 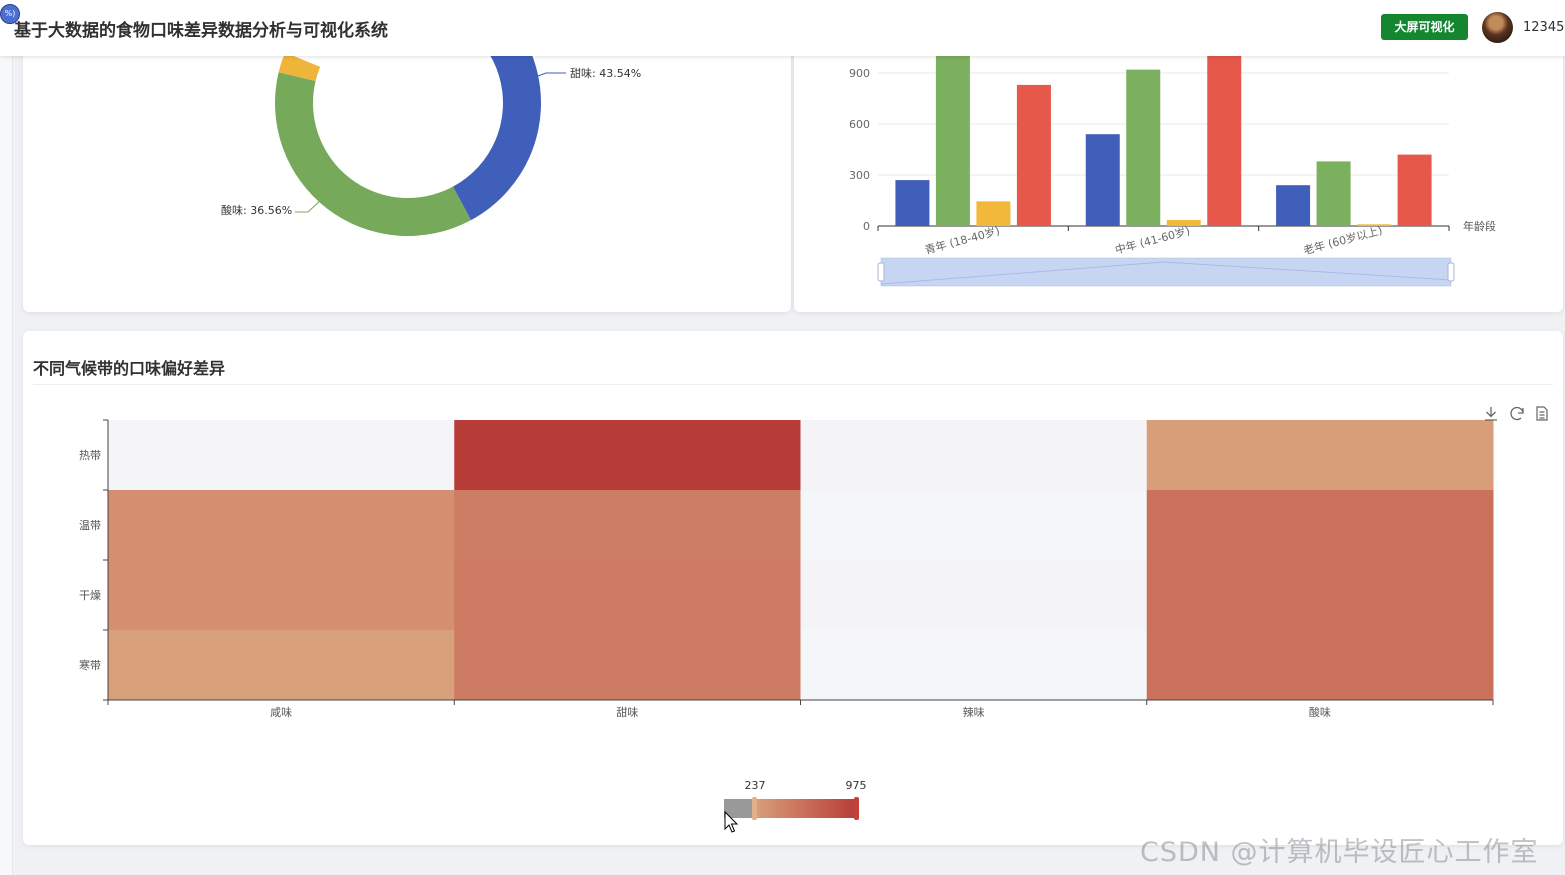 I want to click on visualmap-min-label: 237, so click(x=755, y=785).